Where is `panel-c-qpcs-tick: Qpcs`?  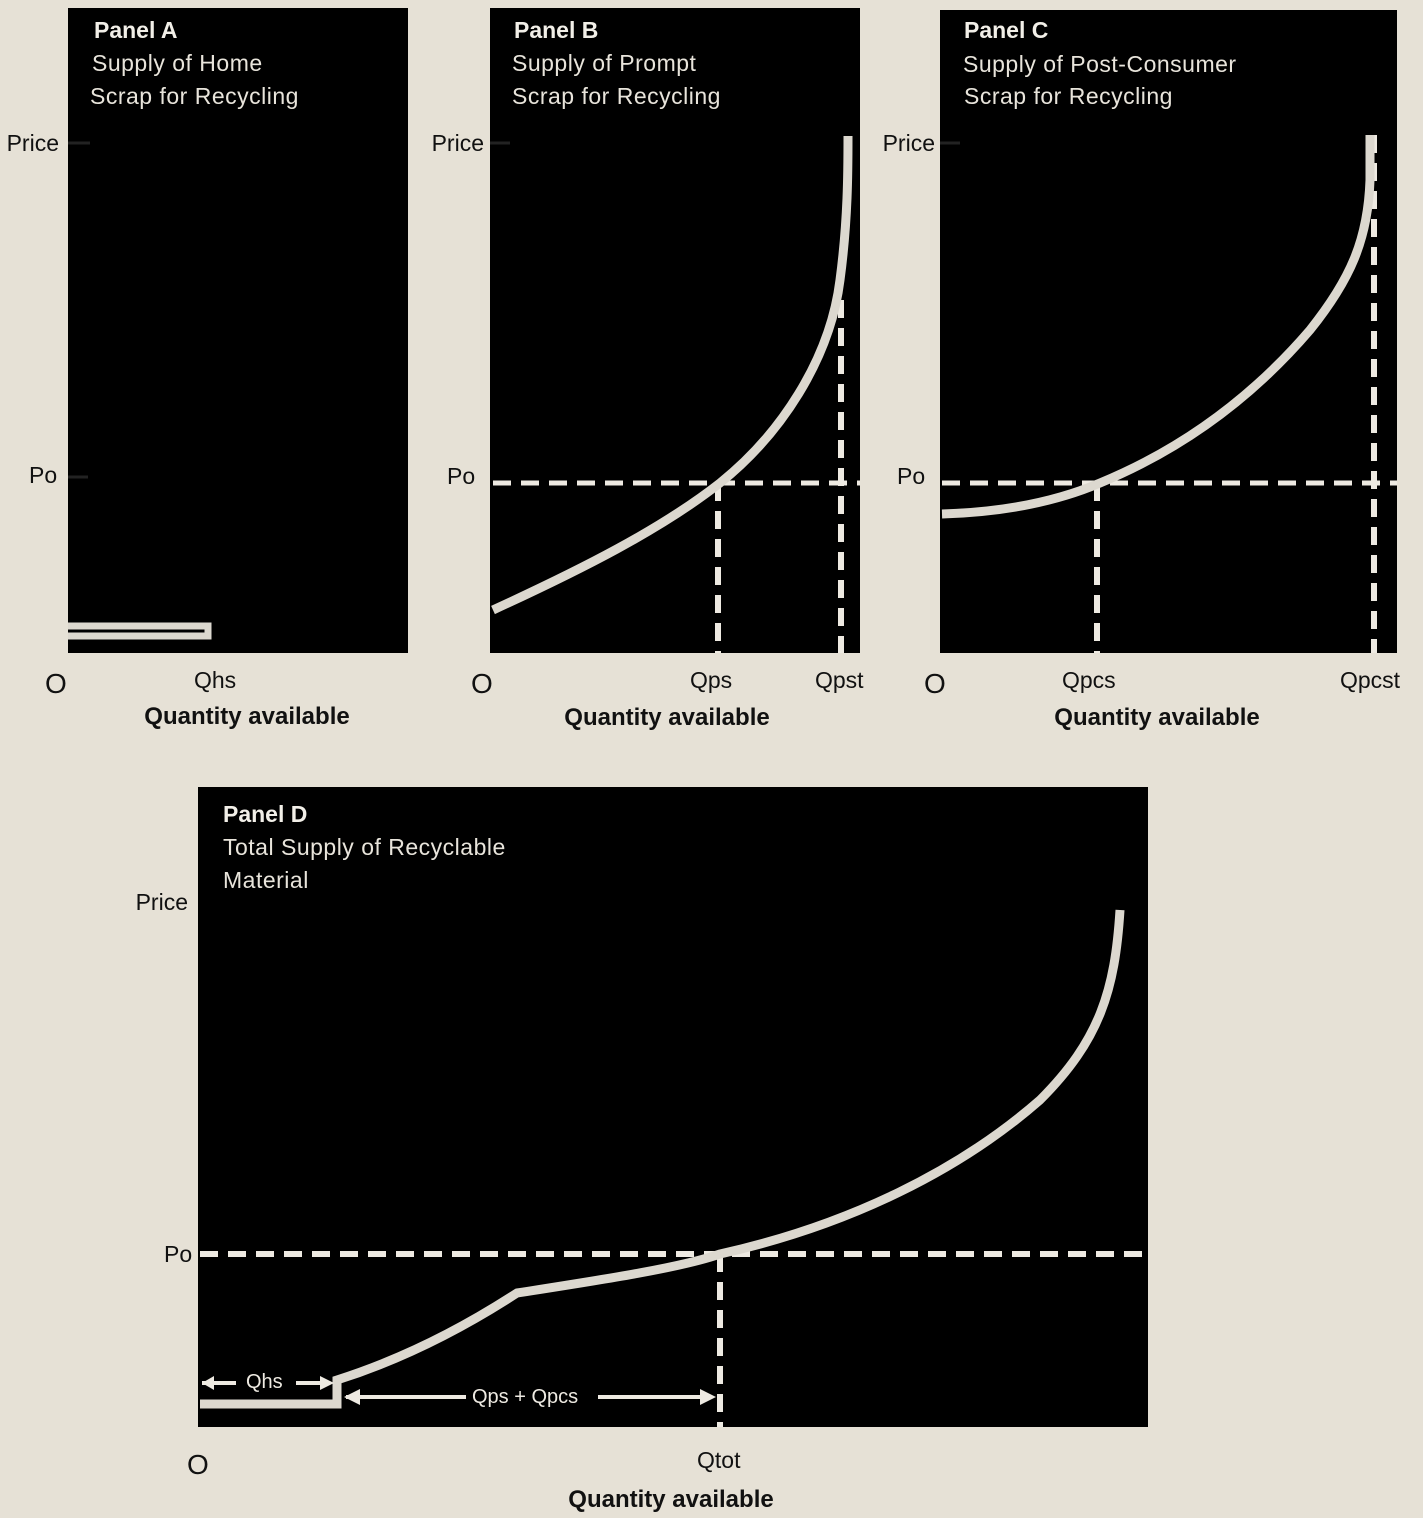 panel-c-qpcs-tick: Qpcs is located at coordinates (1089, 680).